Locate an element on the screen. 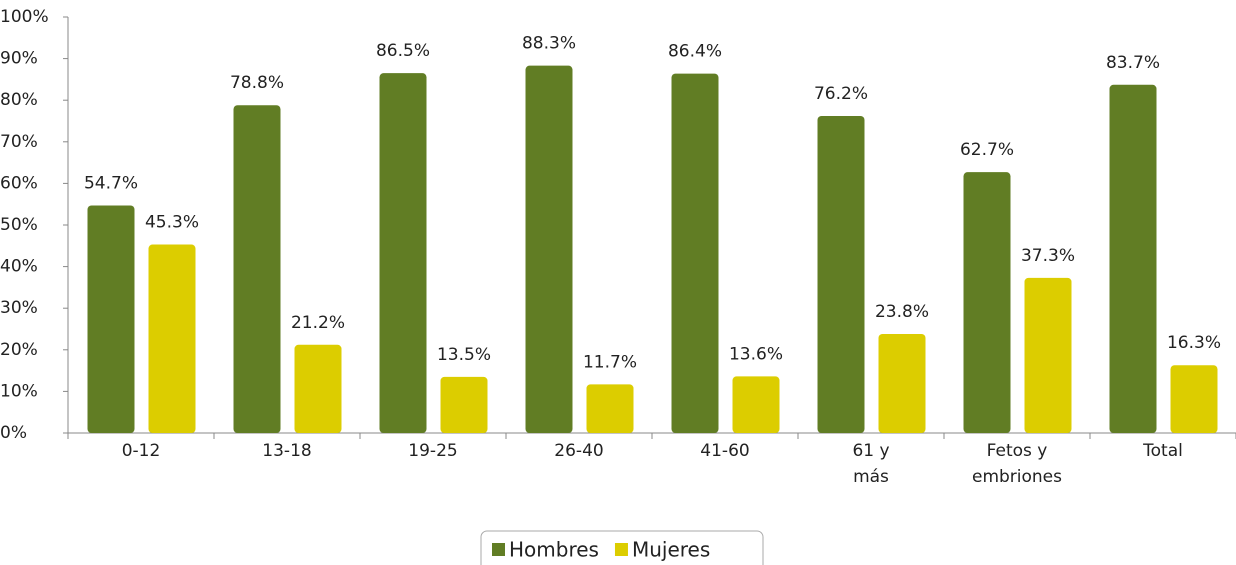 This screenshot has height=565, width=1236. value-label: 45.3% is located at coordinates (172, 223).